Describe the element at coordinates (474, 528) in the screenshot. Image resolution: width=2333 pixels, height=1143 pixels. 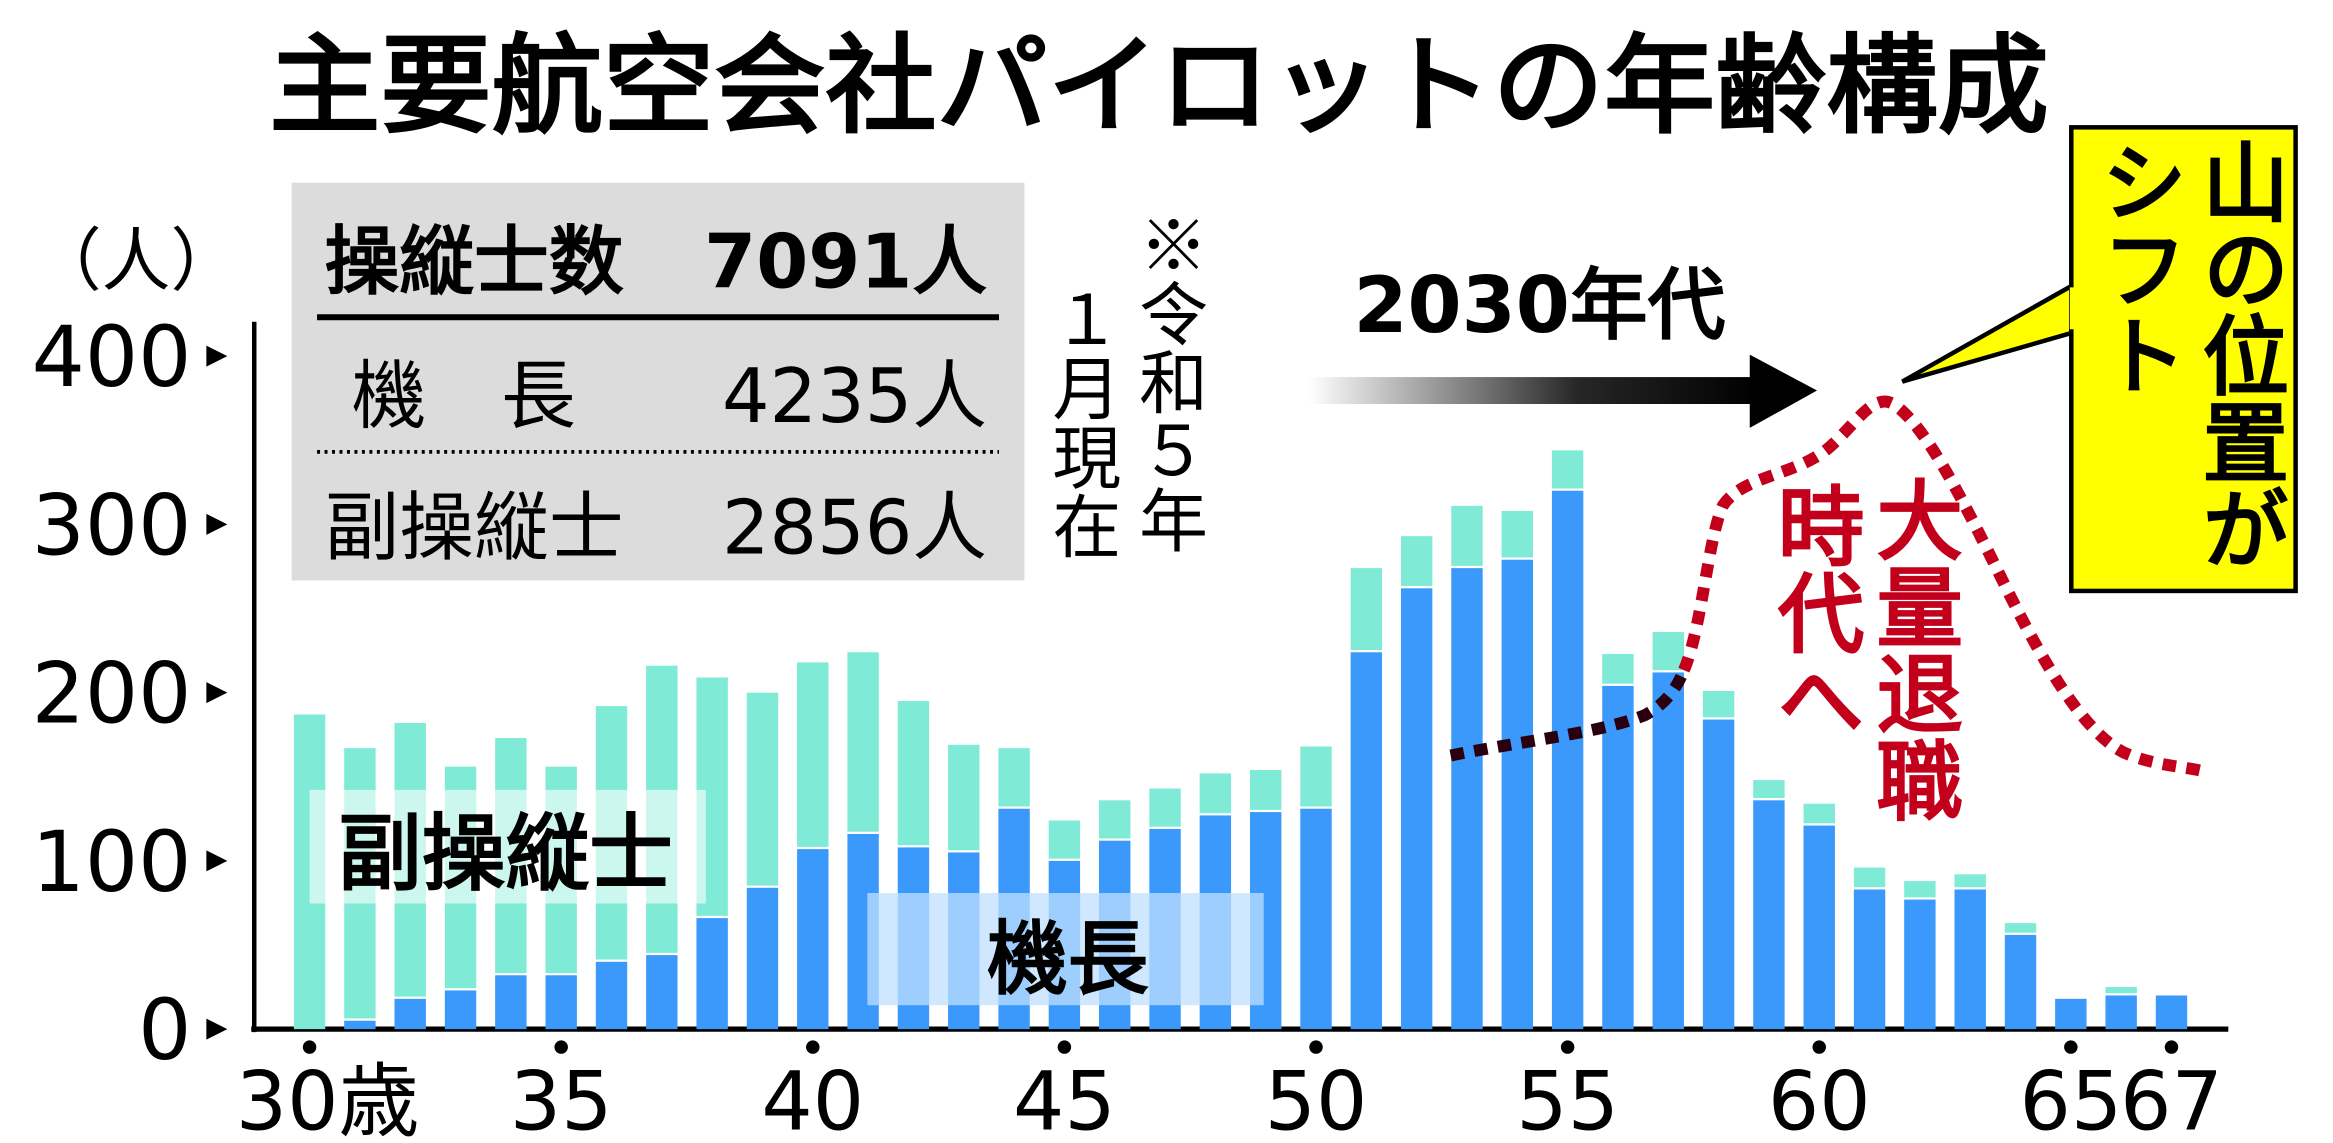
I see `fo-label: 副操縦士` at that location.